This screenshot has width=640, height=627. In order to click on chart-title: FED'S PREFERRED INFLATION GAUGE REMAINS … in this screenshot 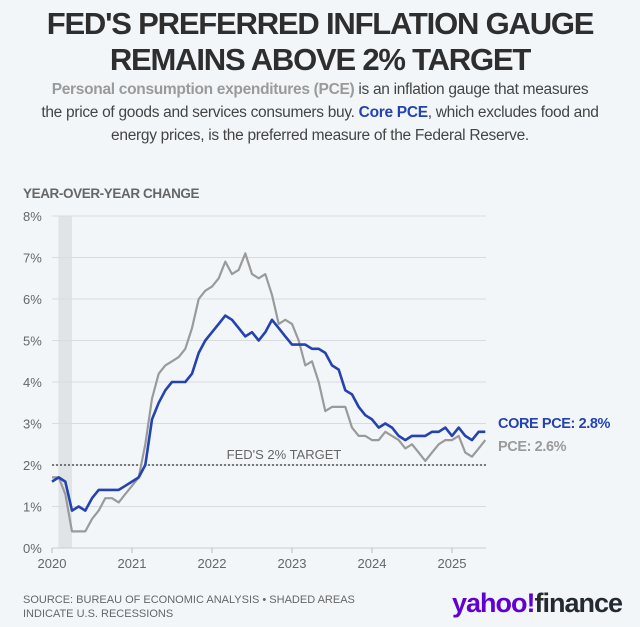, I will do `click(320, 42)`.